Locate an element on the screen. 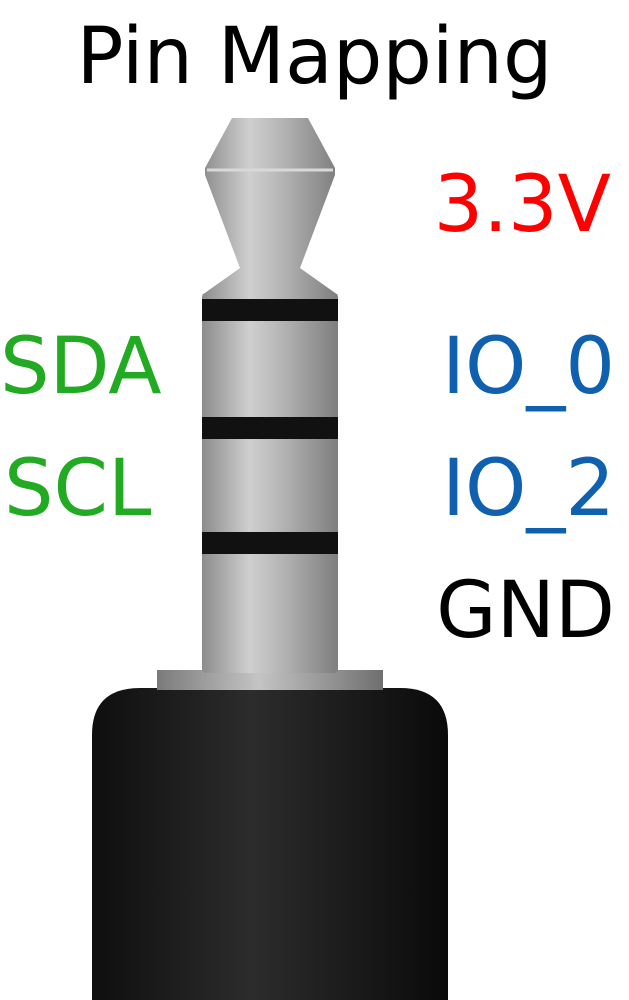 The image size is (629, 1000). ring2-left-label: SCL is located at coordinates (78, 489).